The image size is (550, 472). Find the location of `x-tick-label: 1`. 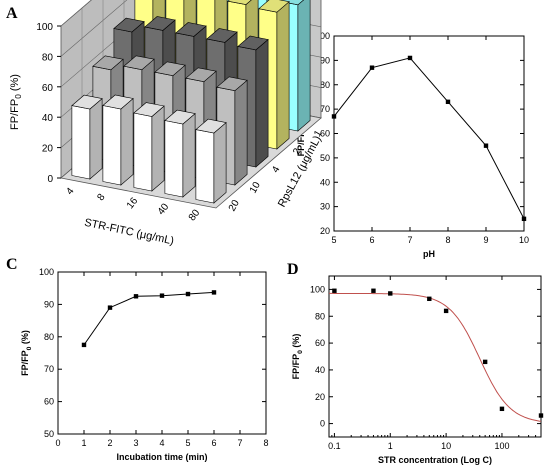

x-tick-label: 1 is located at coordinates (83, 443).